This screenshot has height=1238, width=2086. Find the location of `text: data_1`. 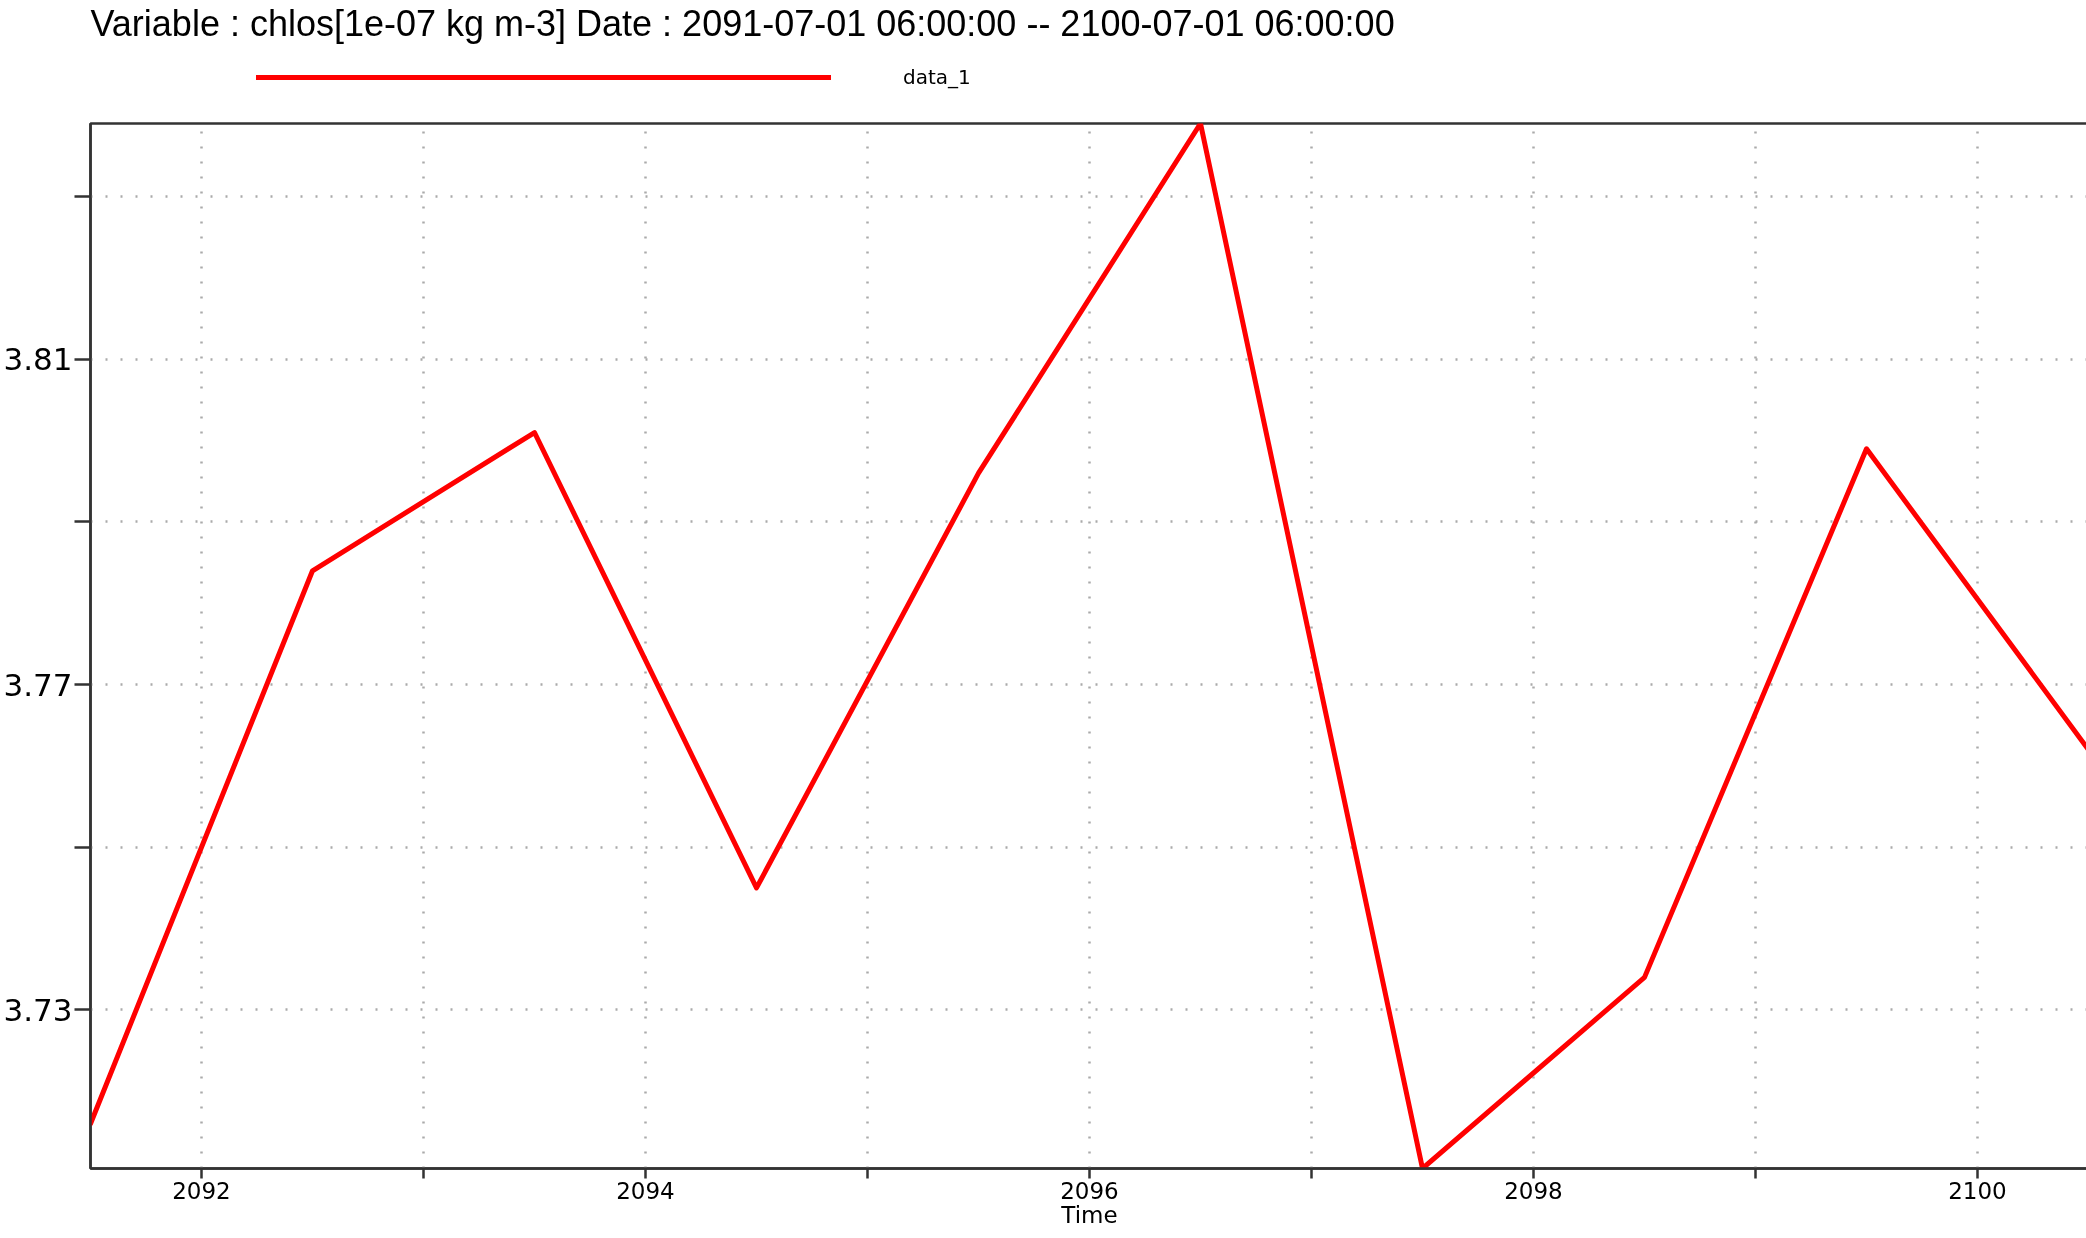

text: data_1 is located at coordinates (937, 77).